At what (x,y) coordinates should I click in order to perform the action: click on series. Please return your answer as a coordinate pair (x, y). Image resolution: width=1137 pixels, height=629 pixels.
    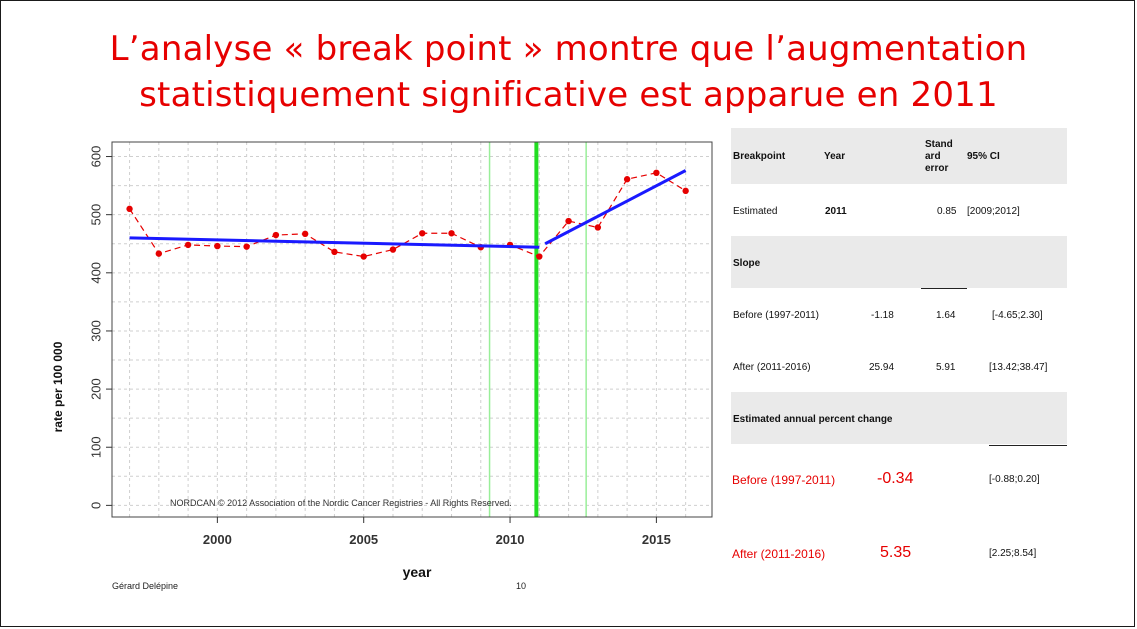
    Looking at the image, I should click on (407, 214).